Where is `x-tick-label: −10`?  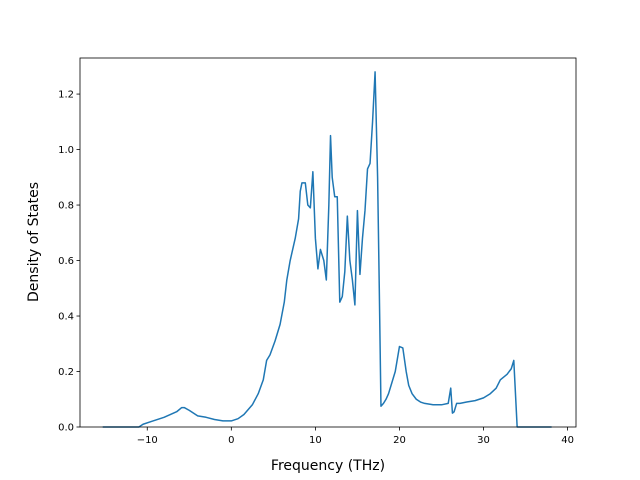 x-tick-label: −10 is located at coordinates (147, 440).